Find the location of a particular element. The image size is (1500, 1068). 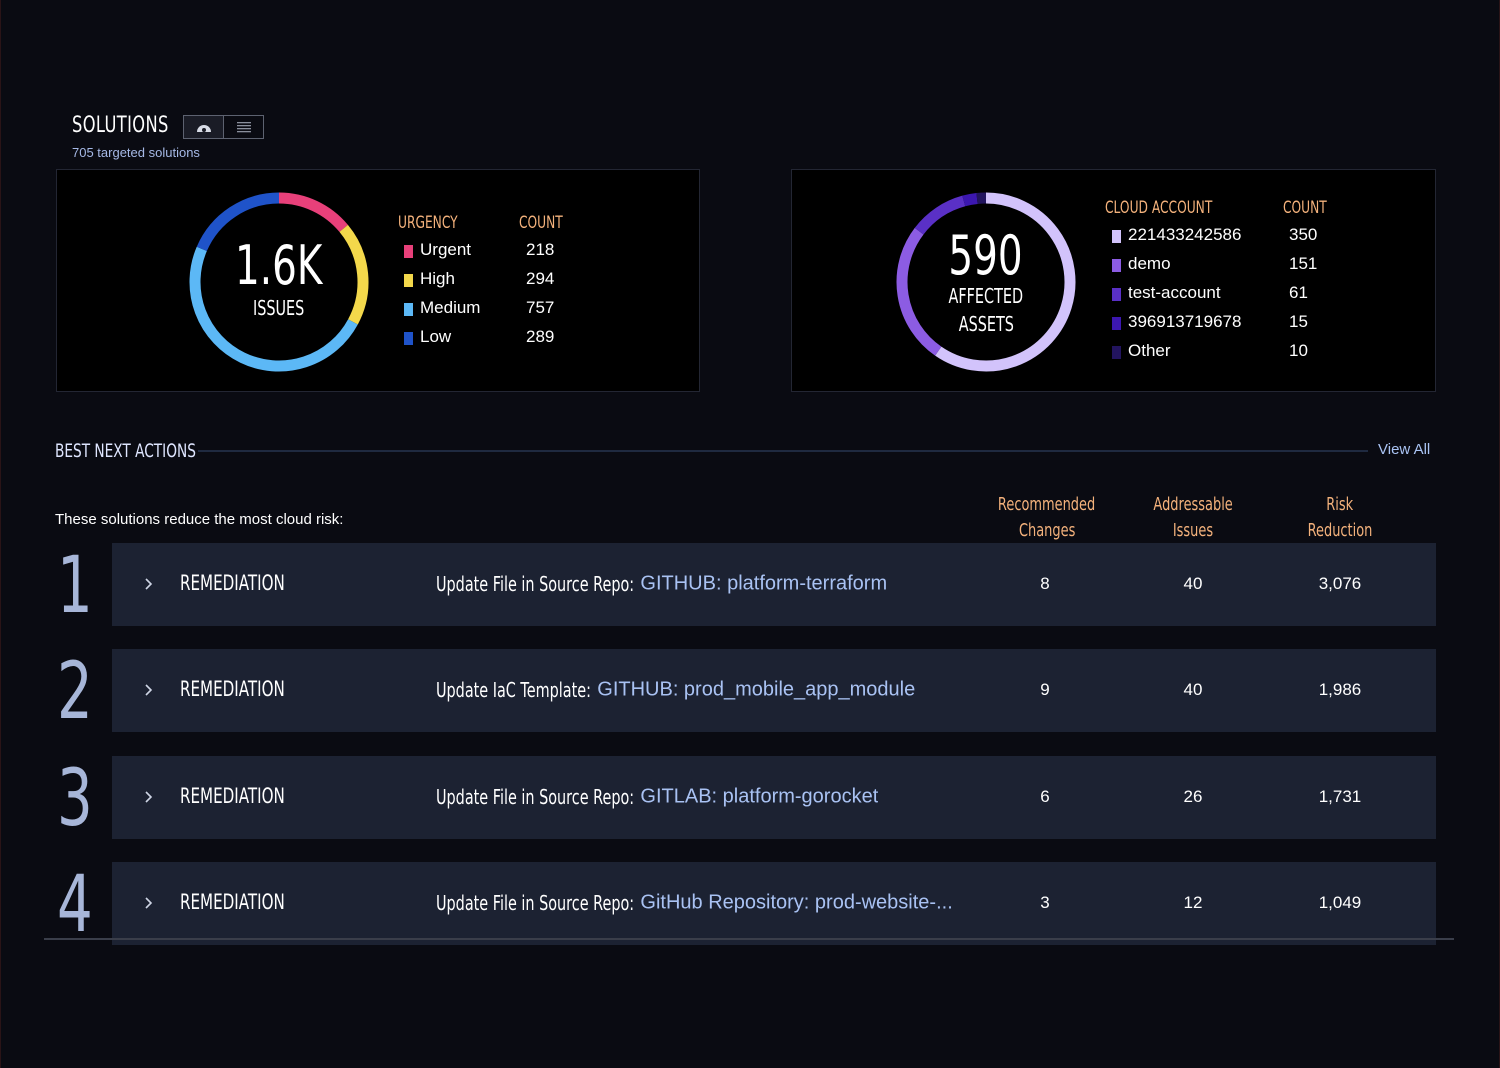

page-title: SOLUTIONS is located at coordinates (120, 125).